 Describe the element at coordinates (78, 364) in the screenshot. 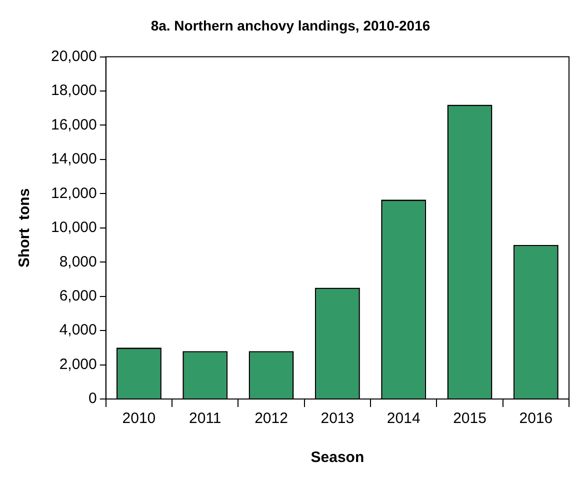

I see `y-tick-label: 2,000` at that location.